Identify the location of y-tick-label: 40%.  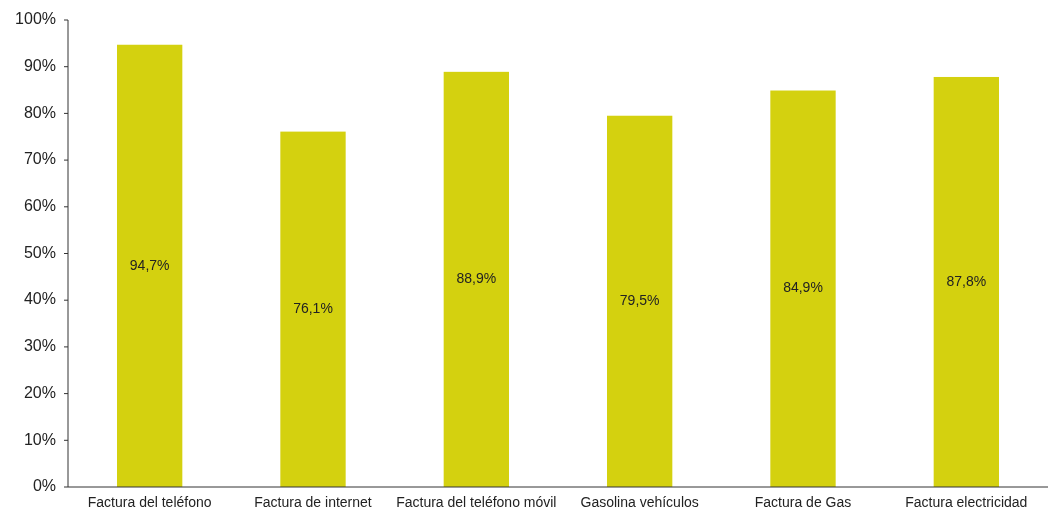
(39, 299).